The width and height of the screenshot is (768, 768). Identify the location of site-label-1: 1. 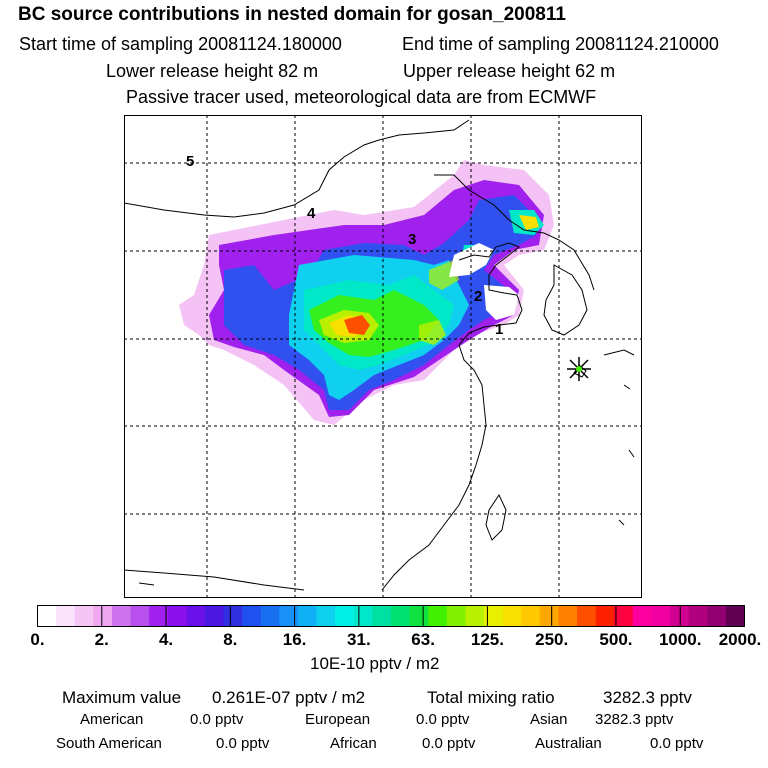
(499, 329).